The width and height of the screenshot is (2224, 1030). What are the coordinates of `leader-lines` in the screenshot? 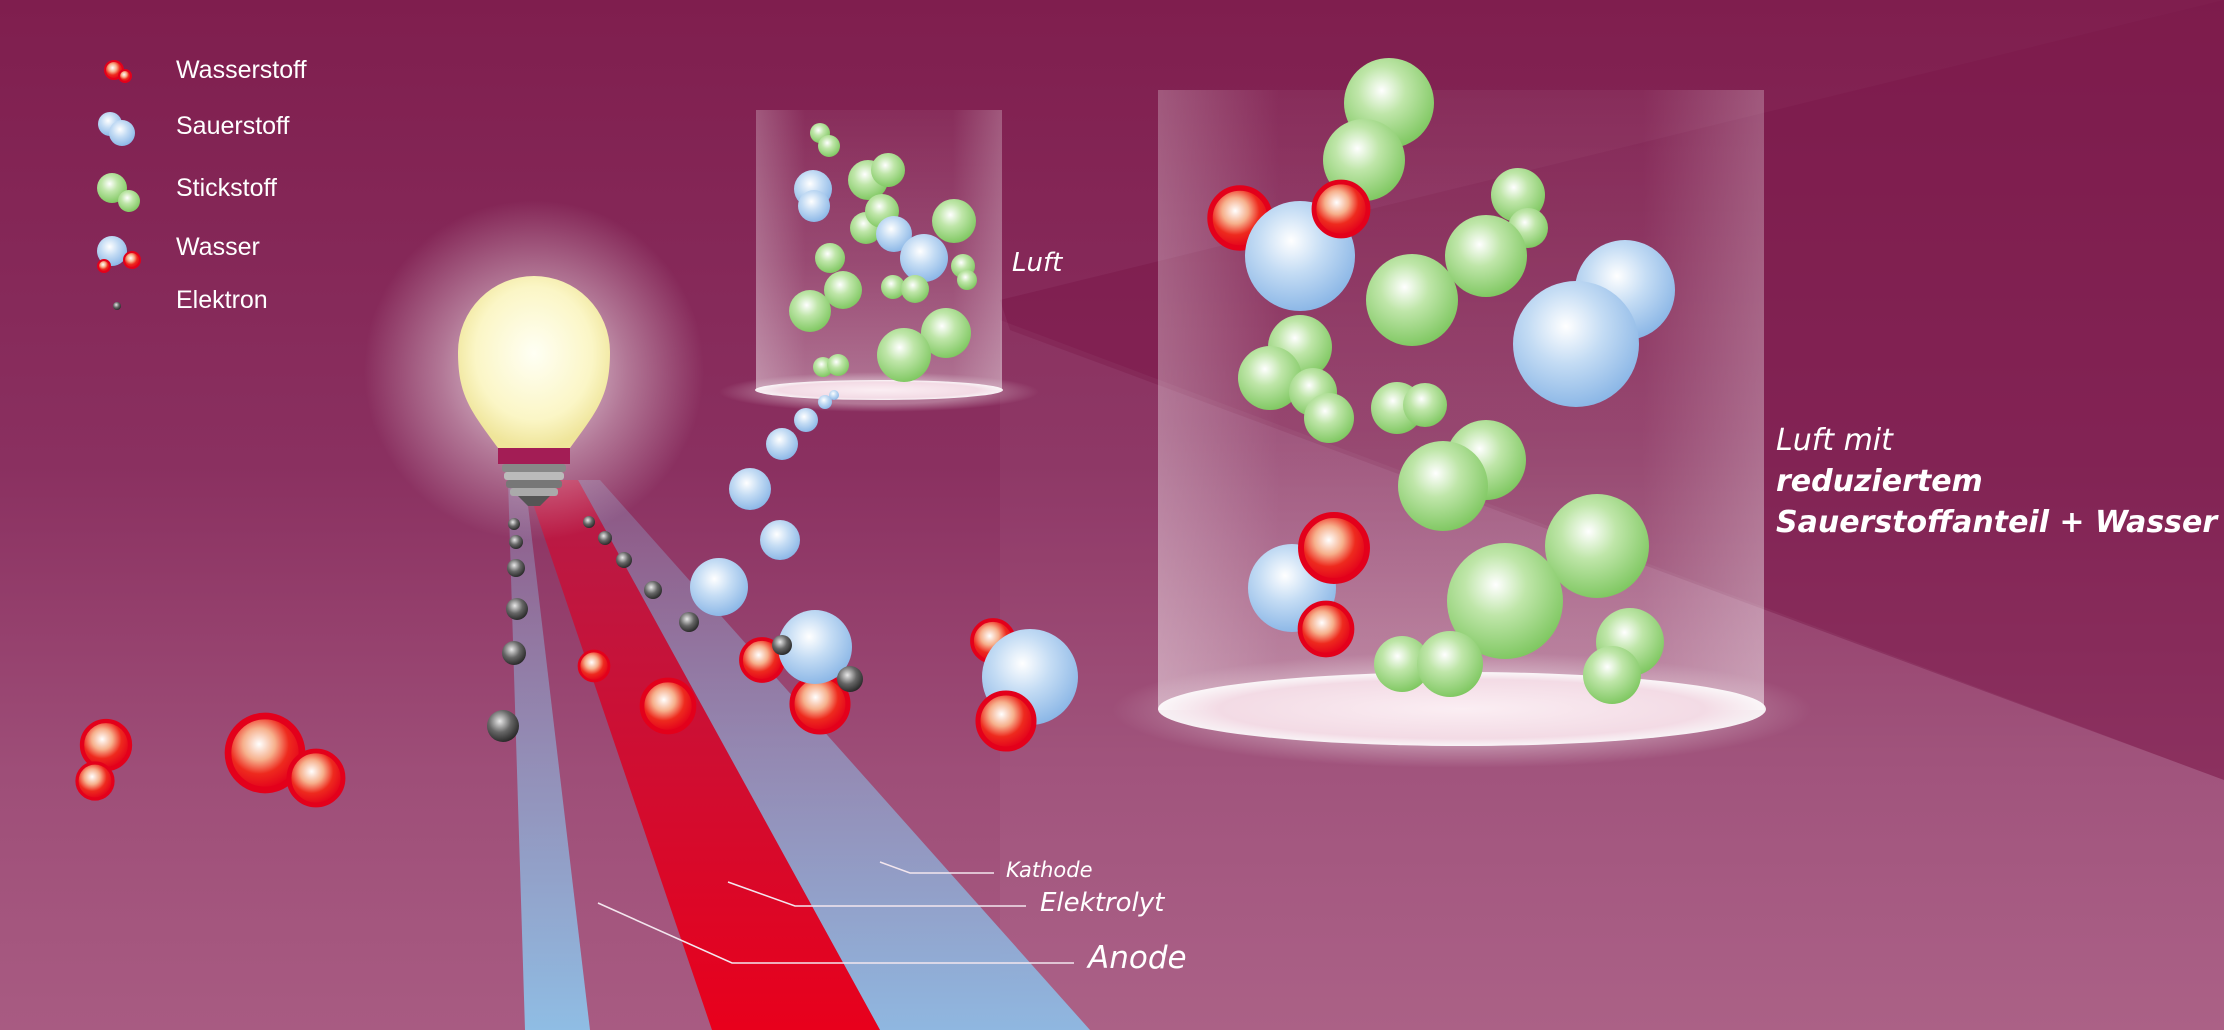 It's located at (835, 912).